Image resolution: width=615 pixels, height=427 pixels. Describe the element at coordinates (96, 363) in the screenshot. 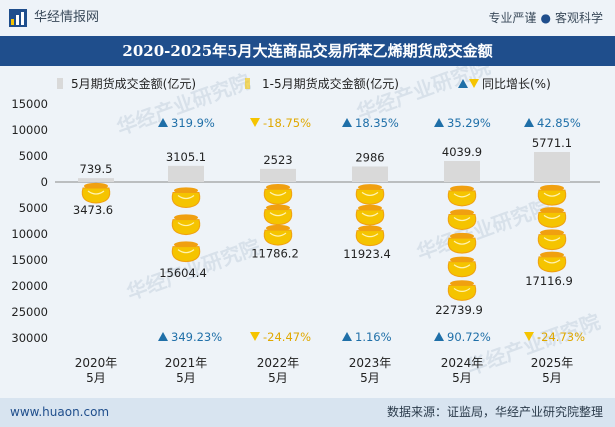

I see `x-tick-label-line: 2020年` at that location.